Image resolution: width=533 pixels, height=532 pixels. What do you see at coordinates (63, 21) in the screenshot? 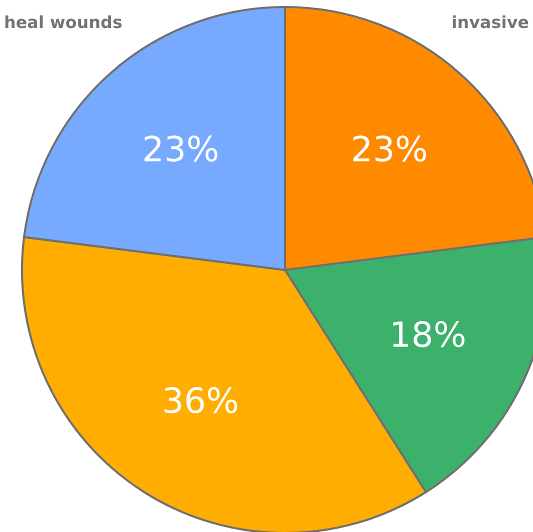
I see `slice-label: heal wounds` at bounding box center [63, 21].